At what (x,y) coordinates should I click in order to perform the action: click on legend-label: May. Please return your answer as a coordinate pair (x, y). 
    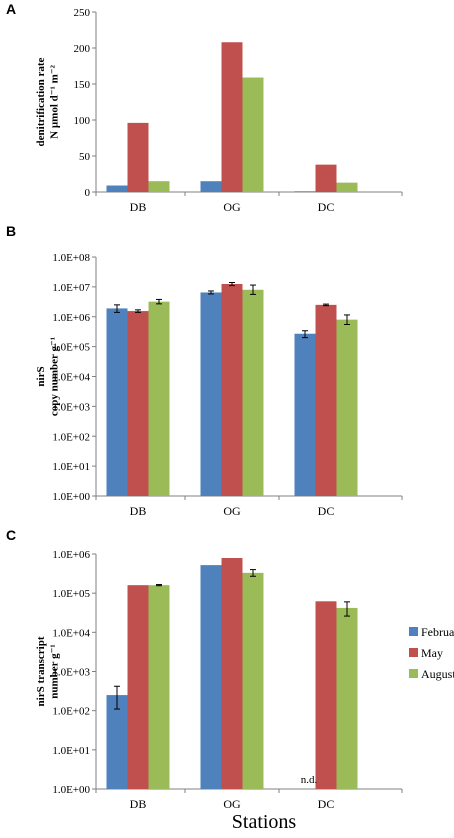
    Looking at the image, I should click on (432, 653).